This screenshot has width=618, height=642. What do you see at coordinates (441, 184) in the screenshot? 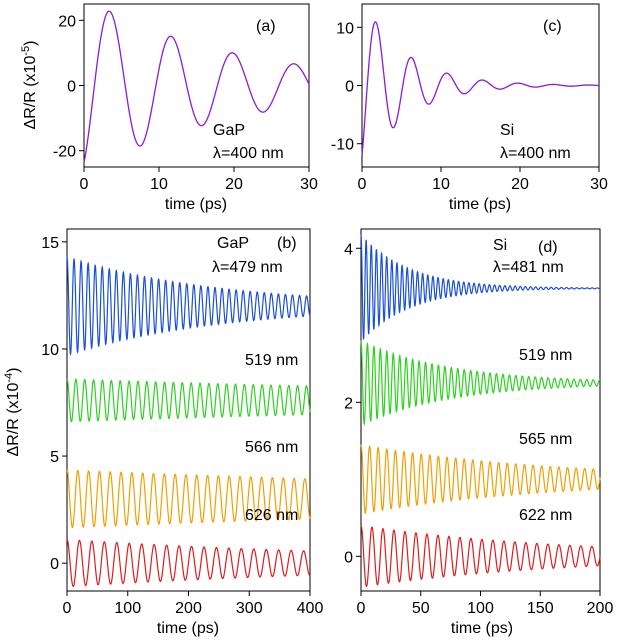
I see `panel-c-x-tick: 10` at bounding box center [441, 184].